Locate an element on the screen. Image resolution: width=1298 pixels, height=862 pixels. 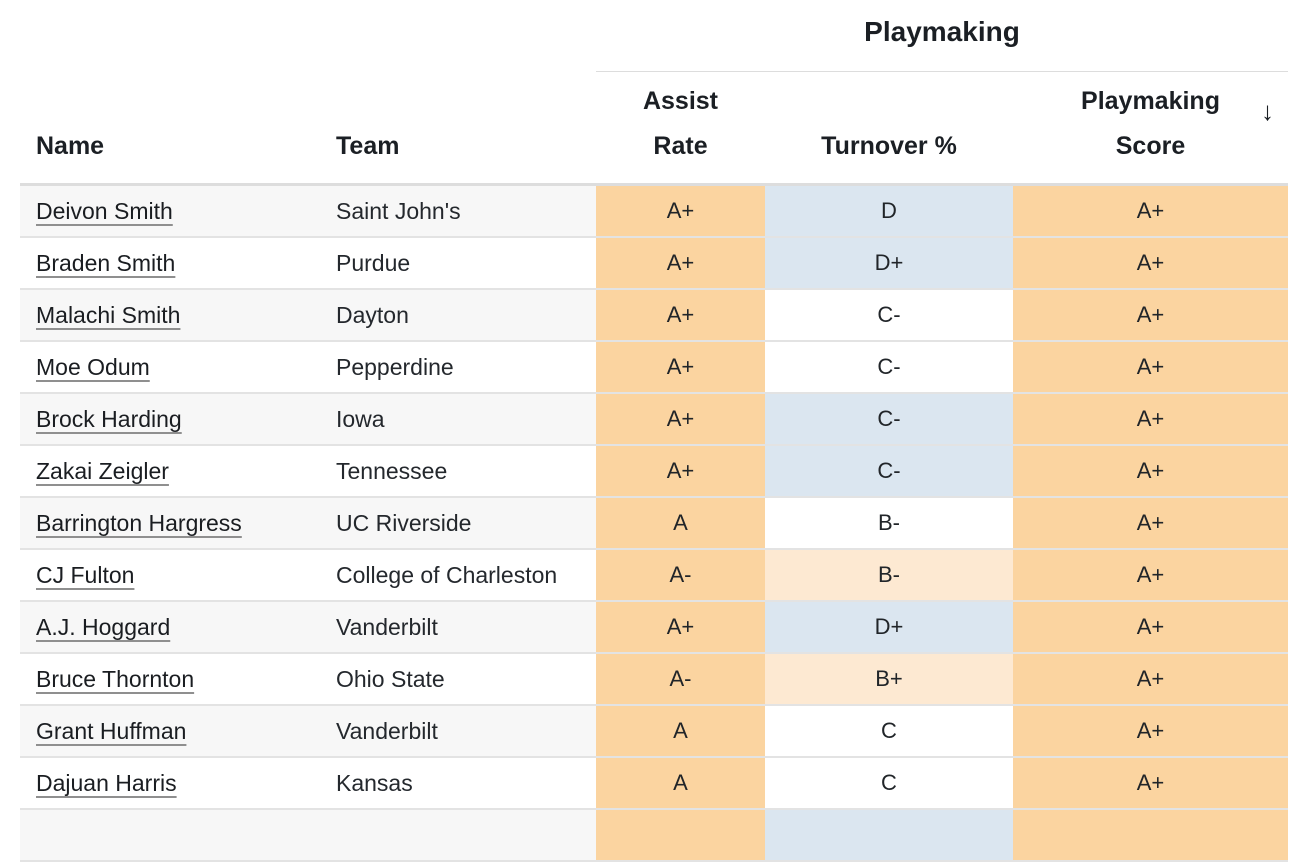
table-row: Zakai Zeigler Tennessee A+ C- A+ is located at coordinates (654, 472).